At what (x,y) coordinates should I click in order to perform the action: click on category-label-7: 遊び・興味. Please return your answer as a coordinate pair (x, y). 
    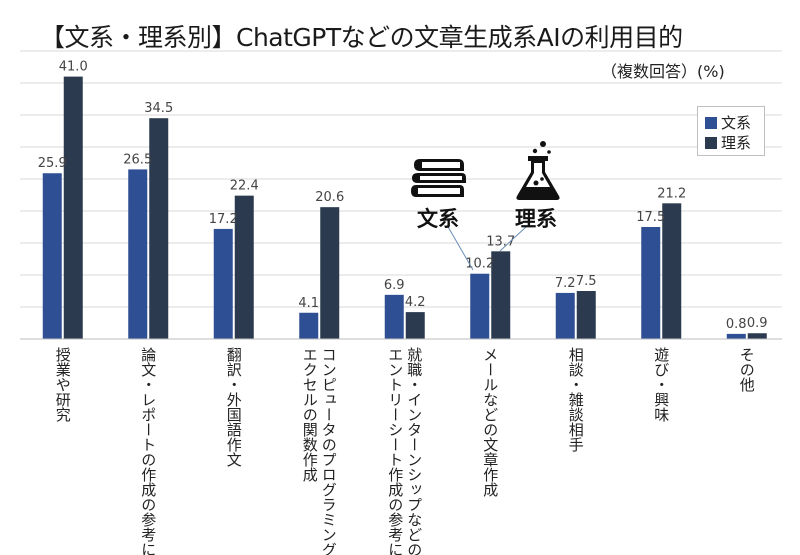
    Looking at the image, I should click on (661, 384).